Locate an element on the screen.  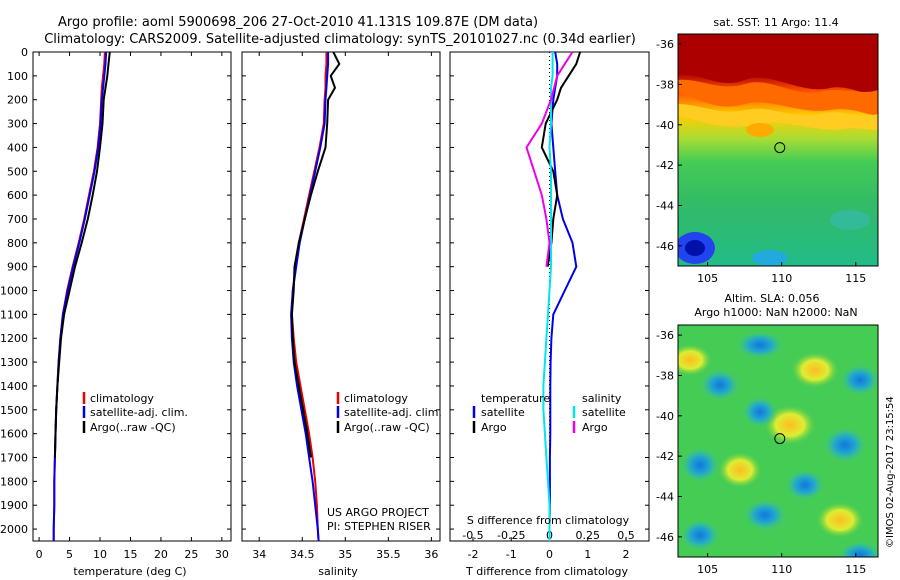
salinity-tick-label: 0.5 is located at coordinates (626, 535).